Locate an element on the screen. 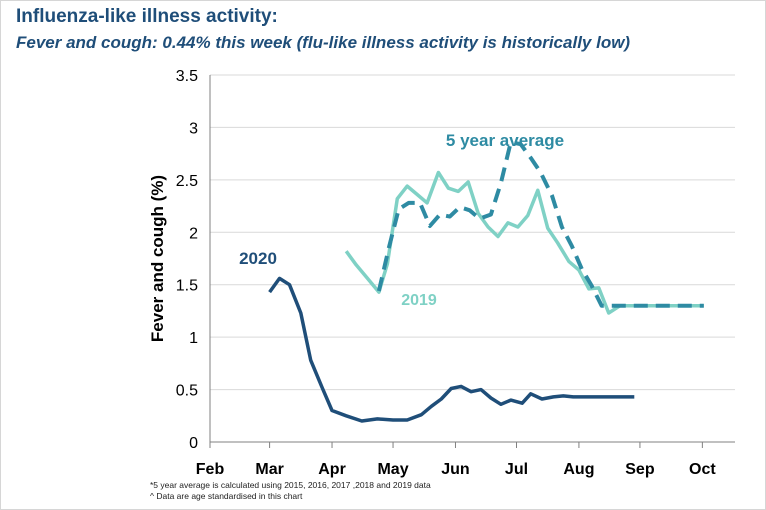  series-line-2020 is located at coordinates (451, 349).